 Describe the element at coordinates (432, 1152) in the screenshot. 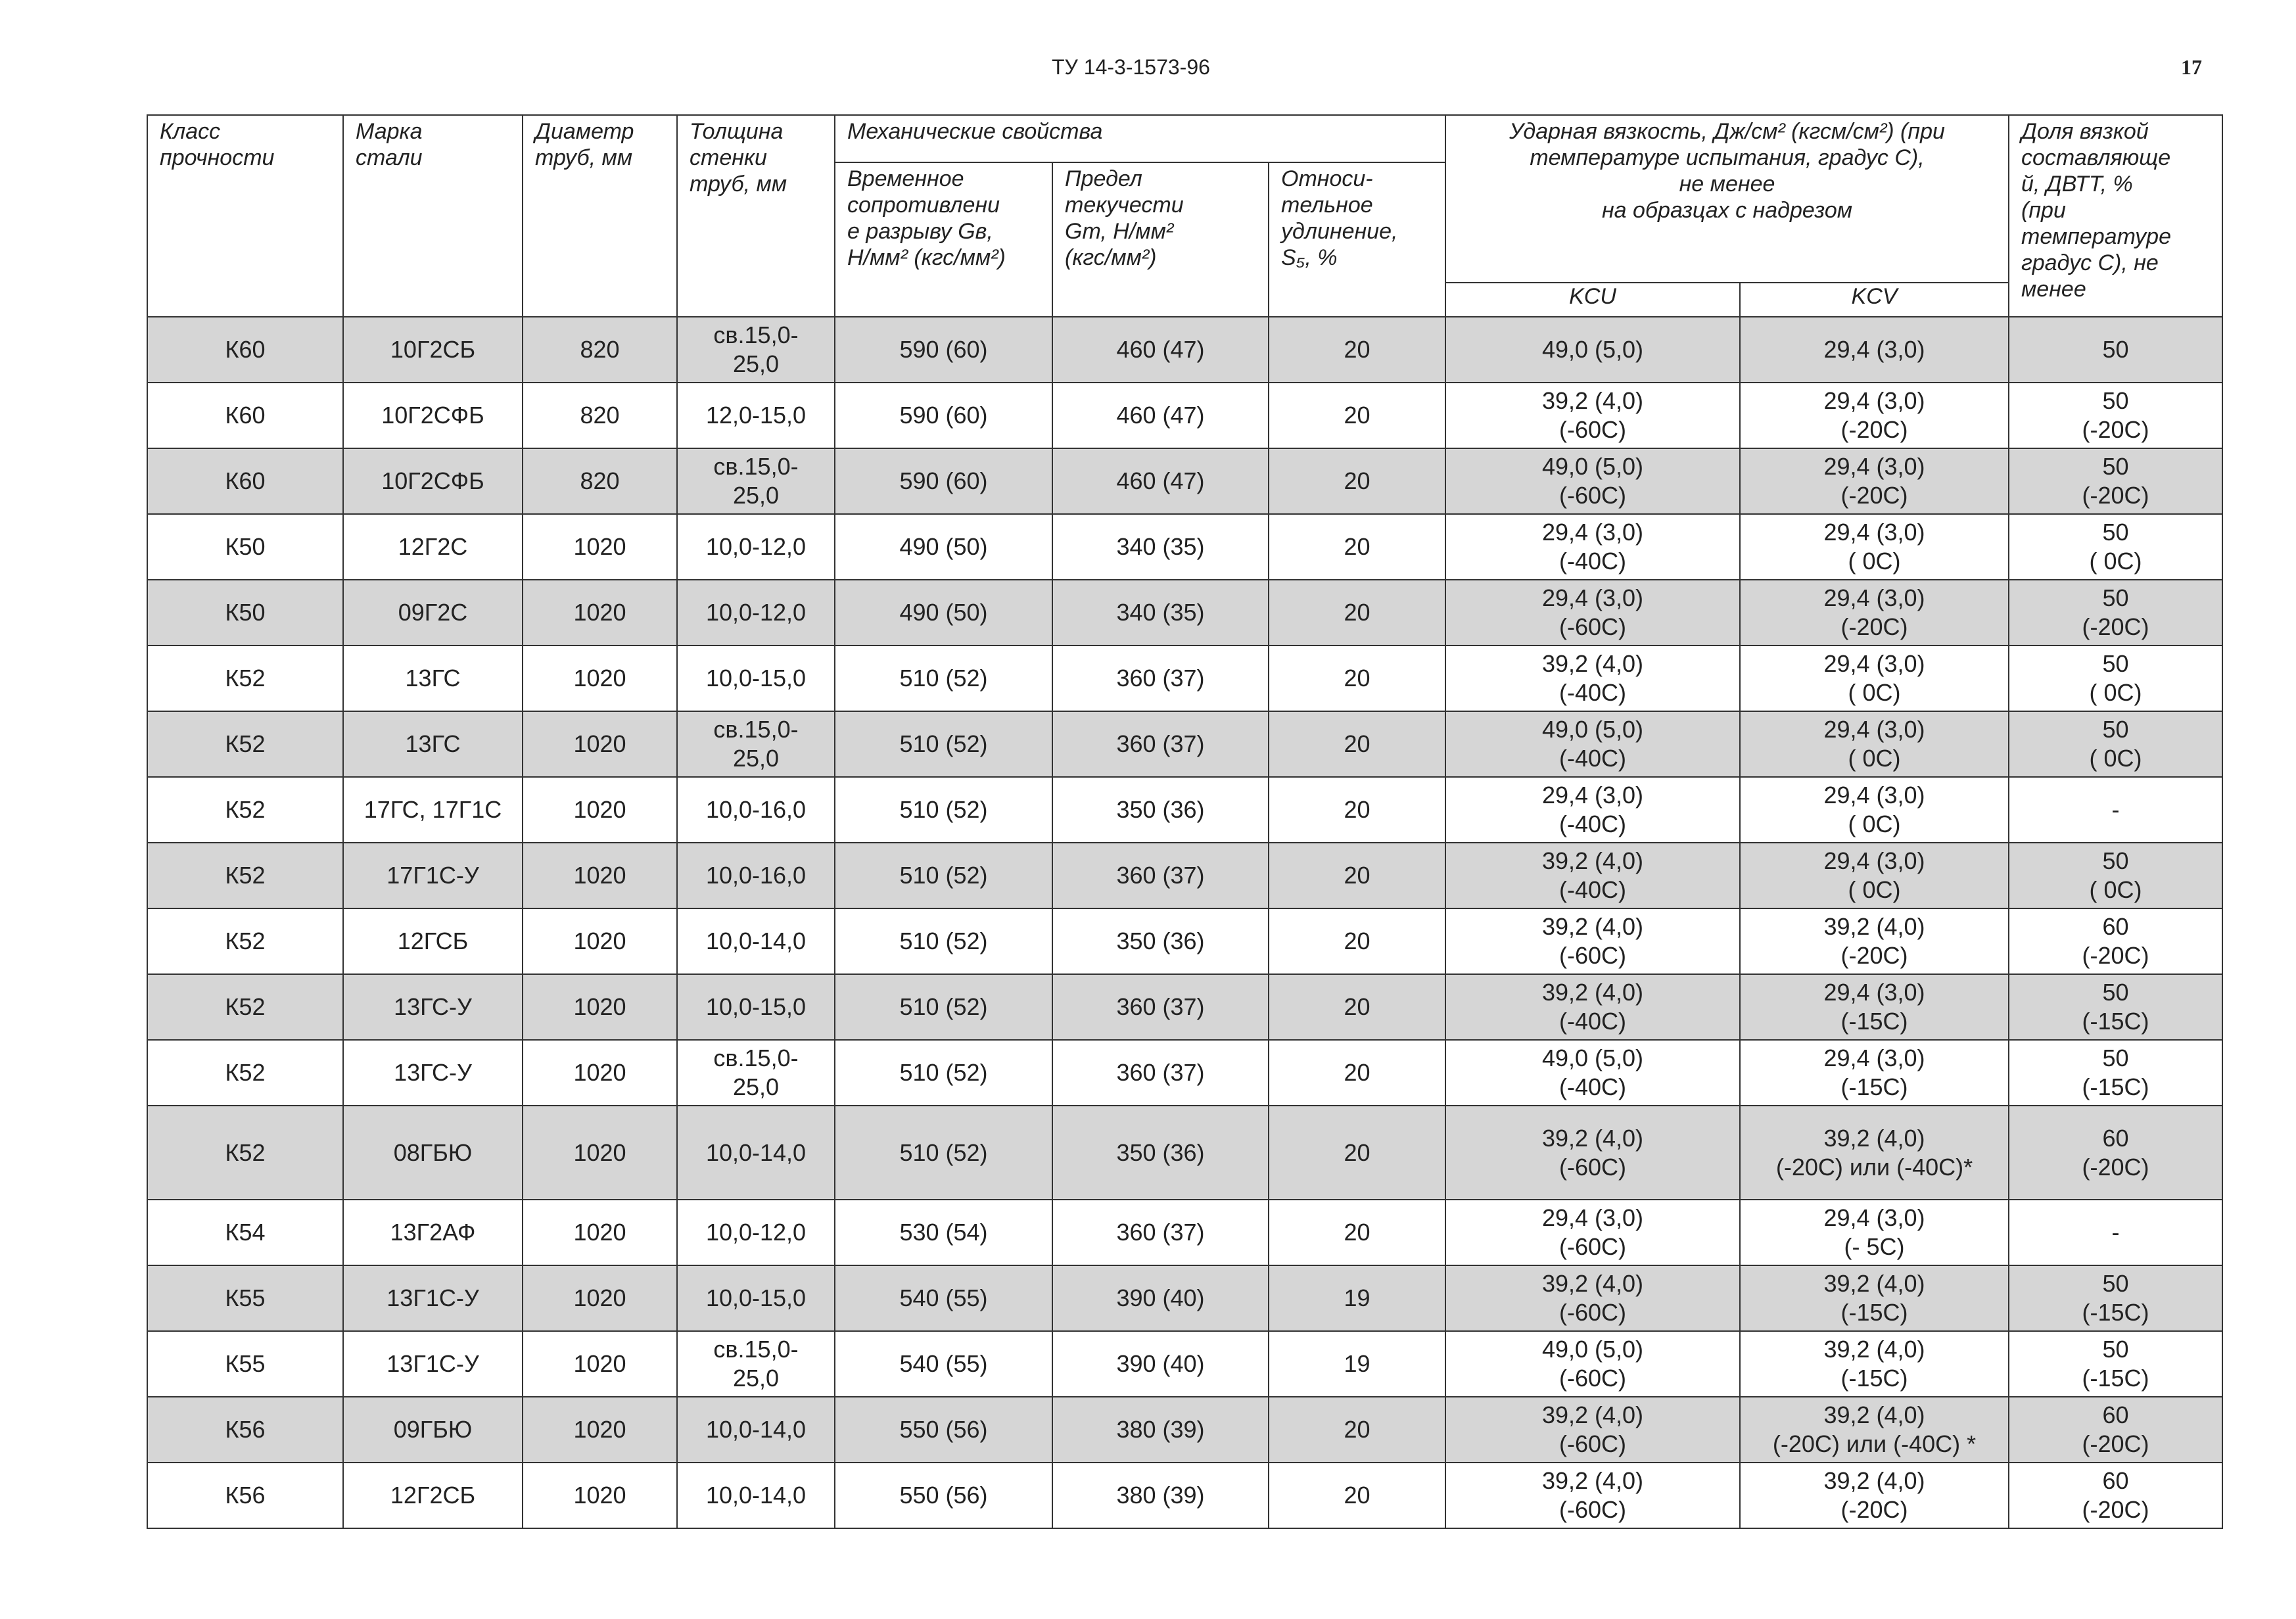

I see `data-cell: 08ГБЮ` at that location.